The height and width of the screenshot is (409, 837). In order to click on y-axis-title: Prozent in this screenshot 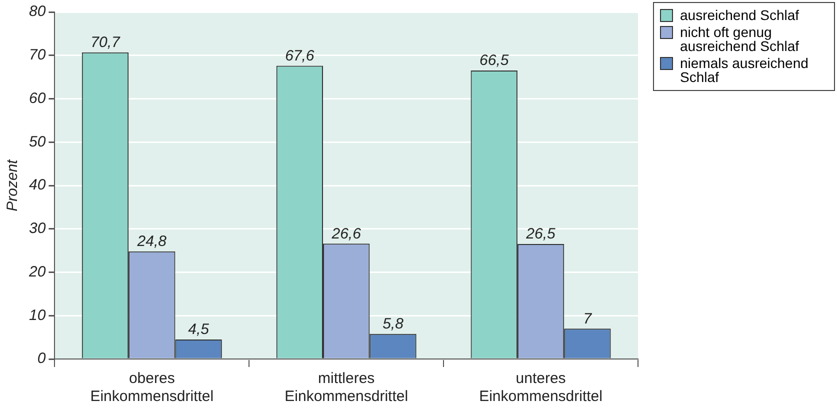, I will do `click(13, 185)`.